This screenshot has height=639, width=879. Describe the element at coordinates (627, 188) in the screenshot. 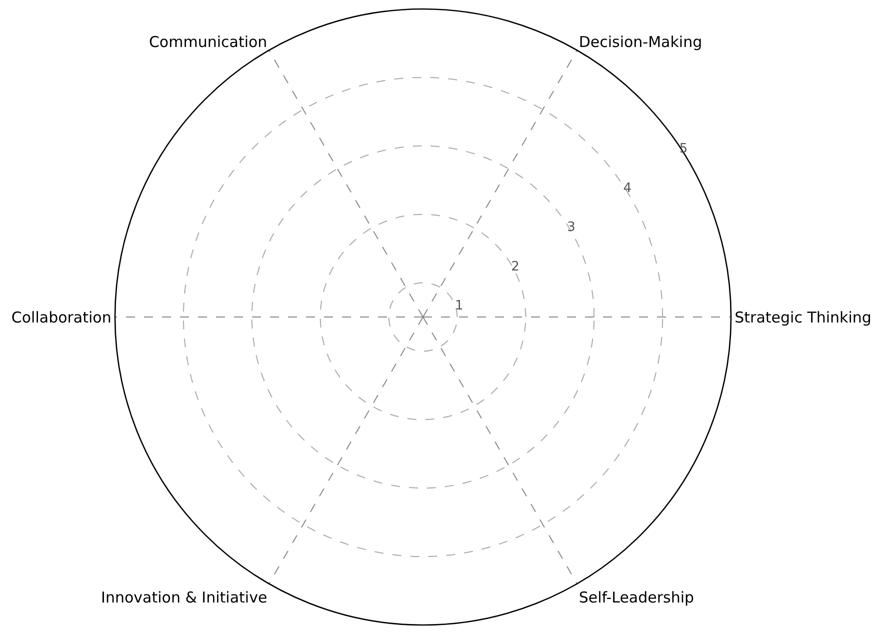

I see `y-tick-label: 4` at that location.